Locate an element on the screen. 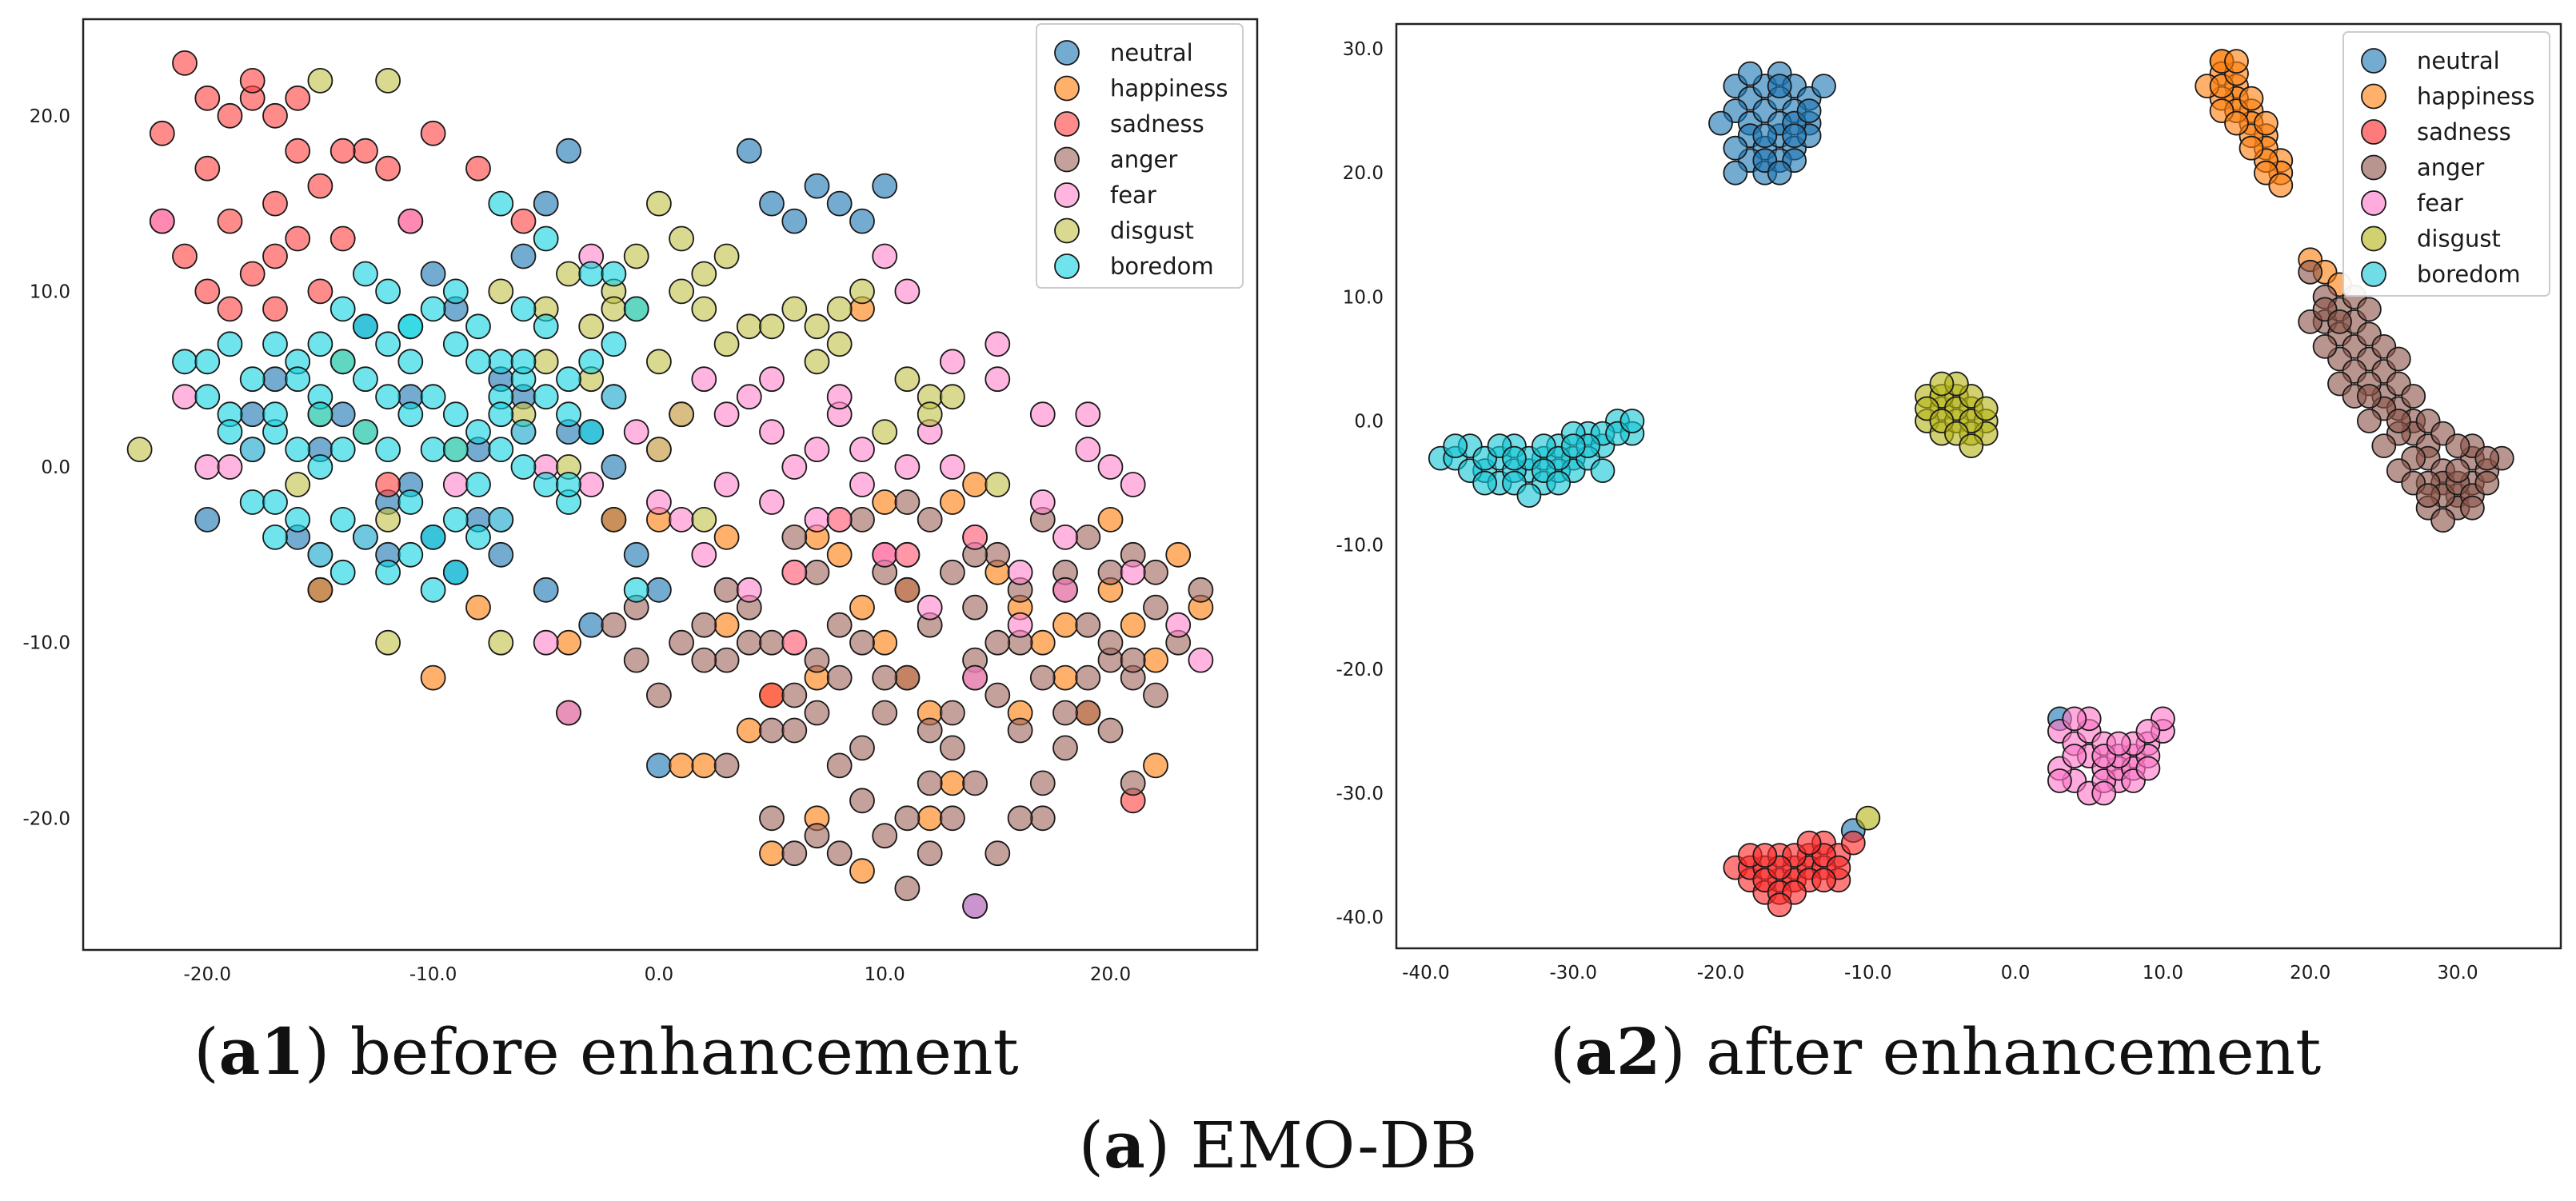  panel-title-a2: after enhancement is located at coordinates (2014, 1052).